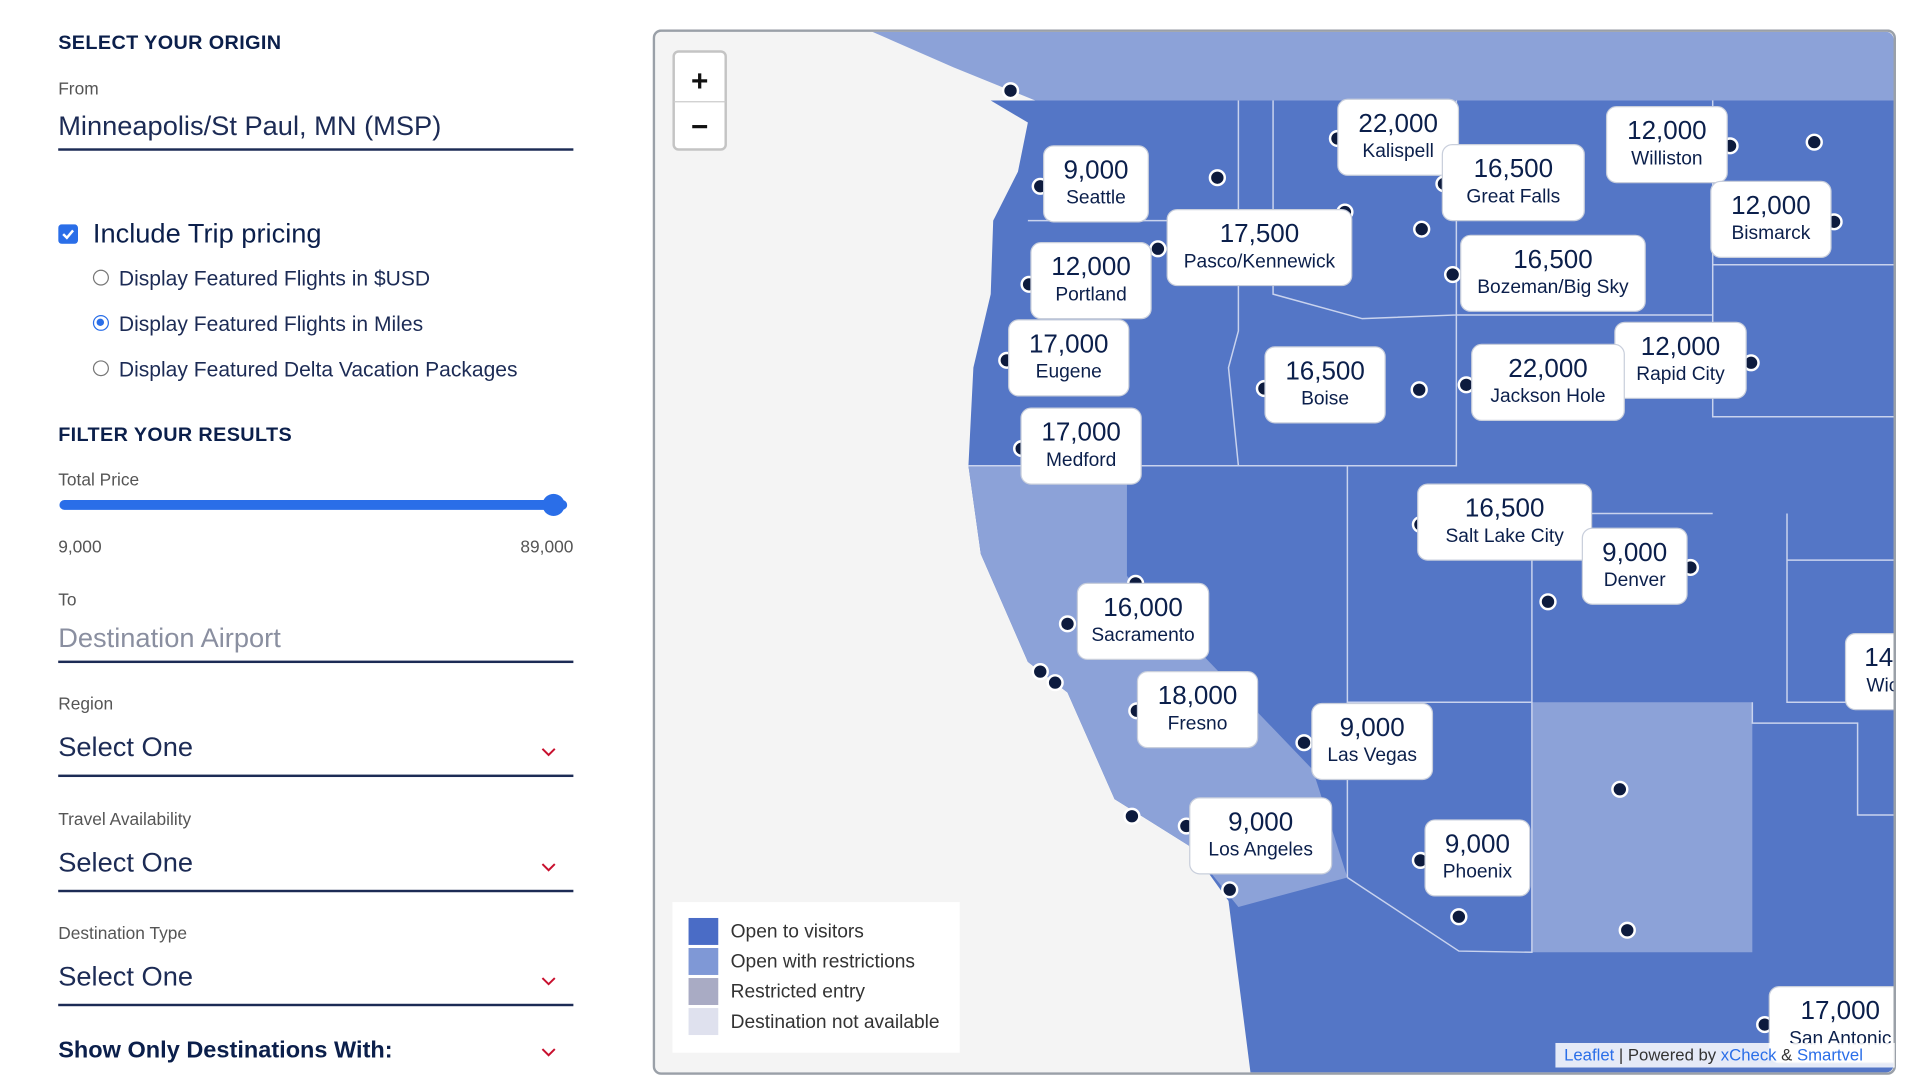 Image resolution: width=1922 pixels, height=1092 pixels. Describe the element at coordinates (1504, 536) in the screenshot. I see `marker-city: Salt Lake City` at that location.